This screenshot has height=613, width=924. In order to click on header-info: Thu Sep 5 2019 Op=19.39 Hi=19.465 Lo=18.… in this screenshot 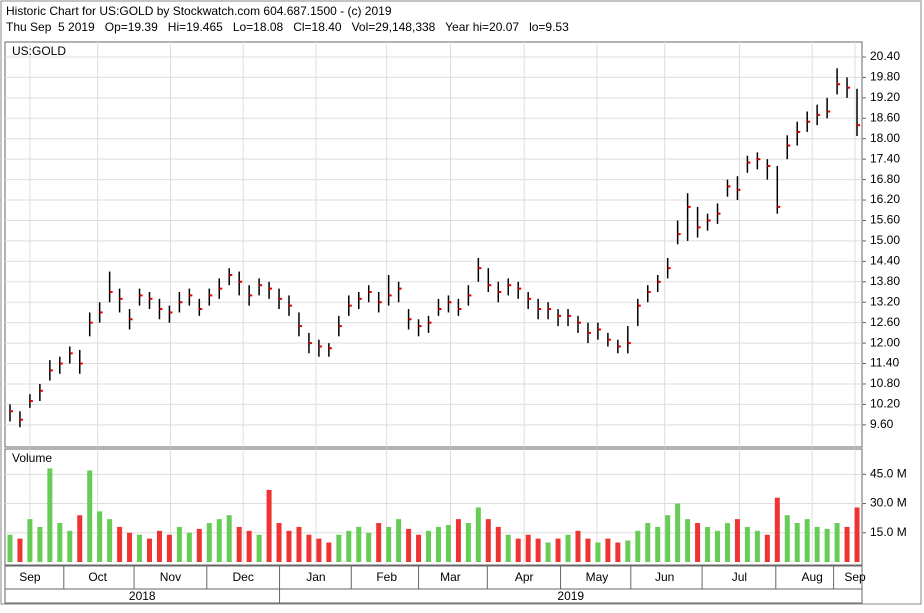, I will do `click(287, 27)`.